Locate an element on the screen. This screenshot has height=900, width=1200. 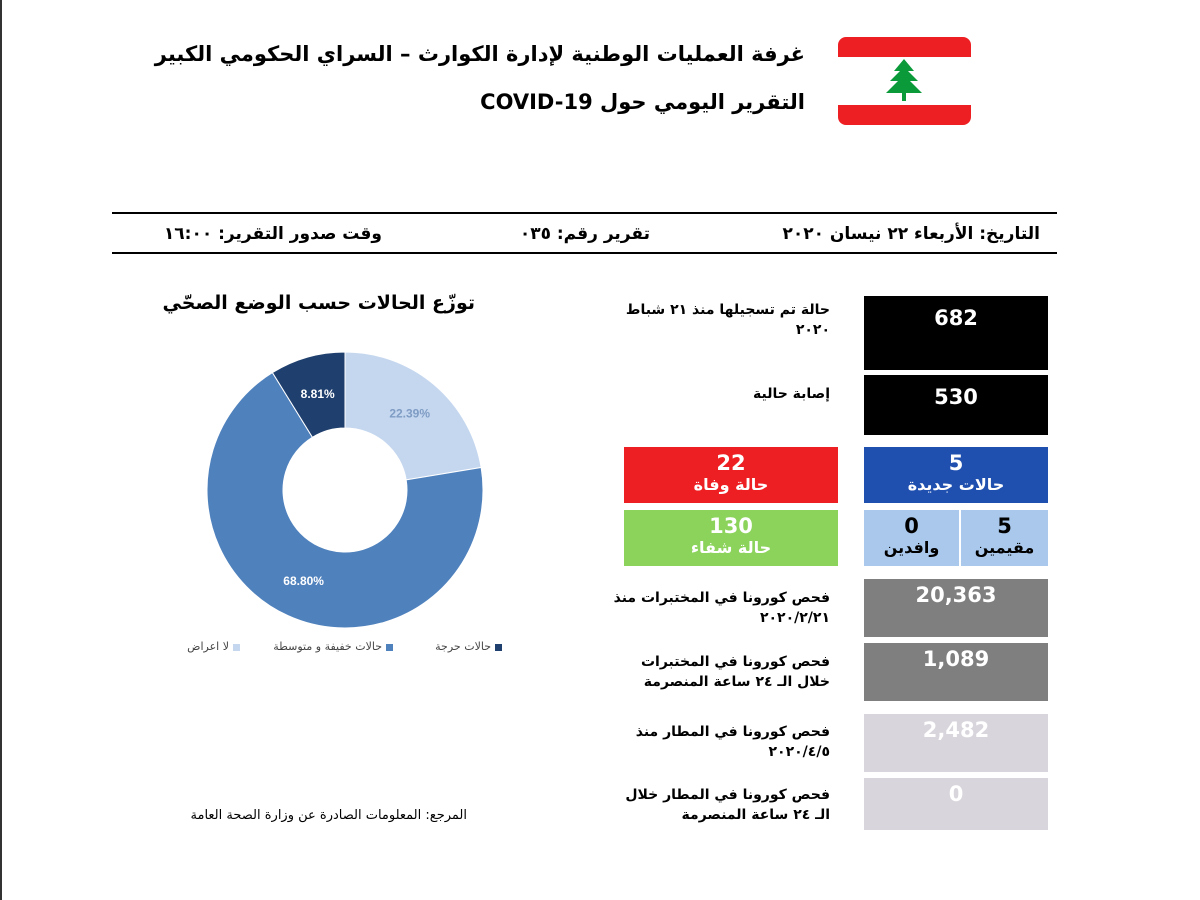
donut-slice-label: 22.39% is located at coordinates (409, 414).